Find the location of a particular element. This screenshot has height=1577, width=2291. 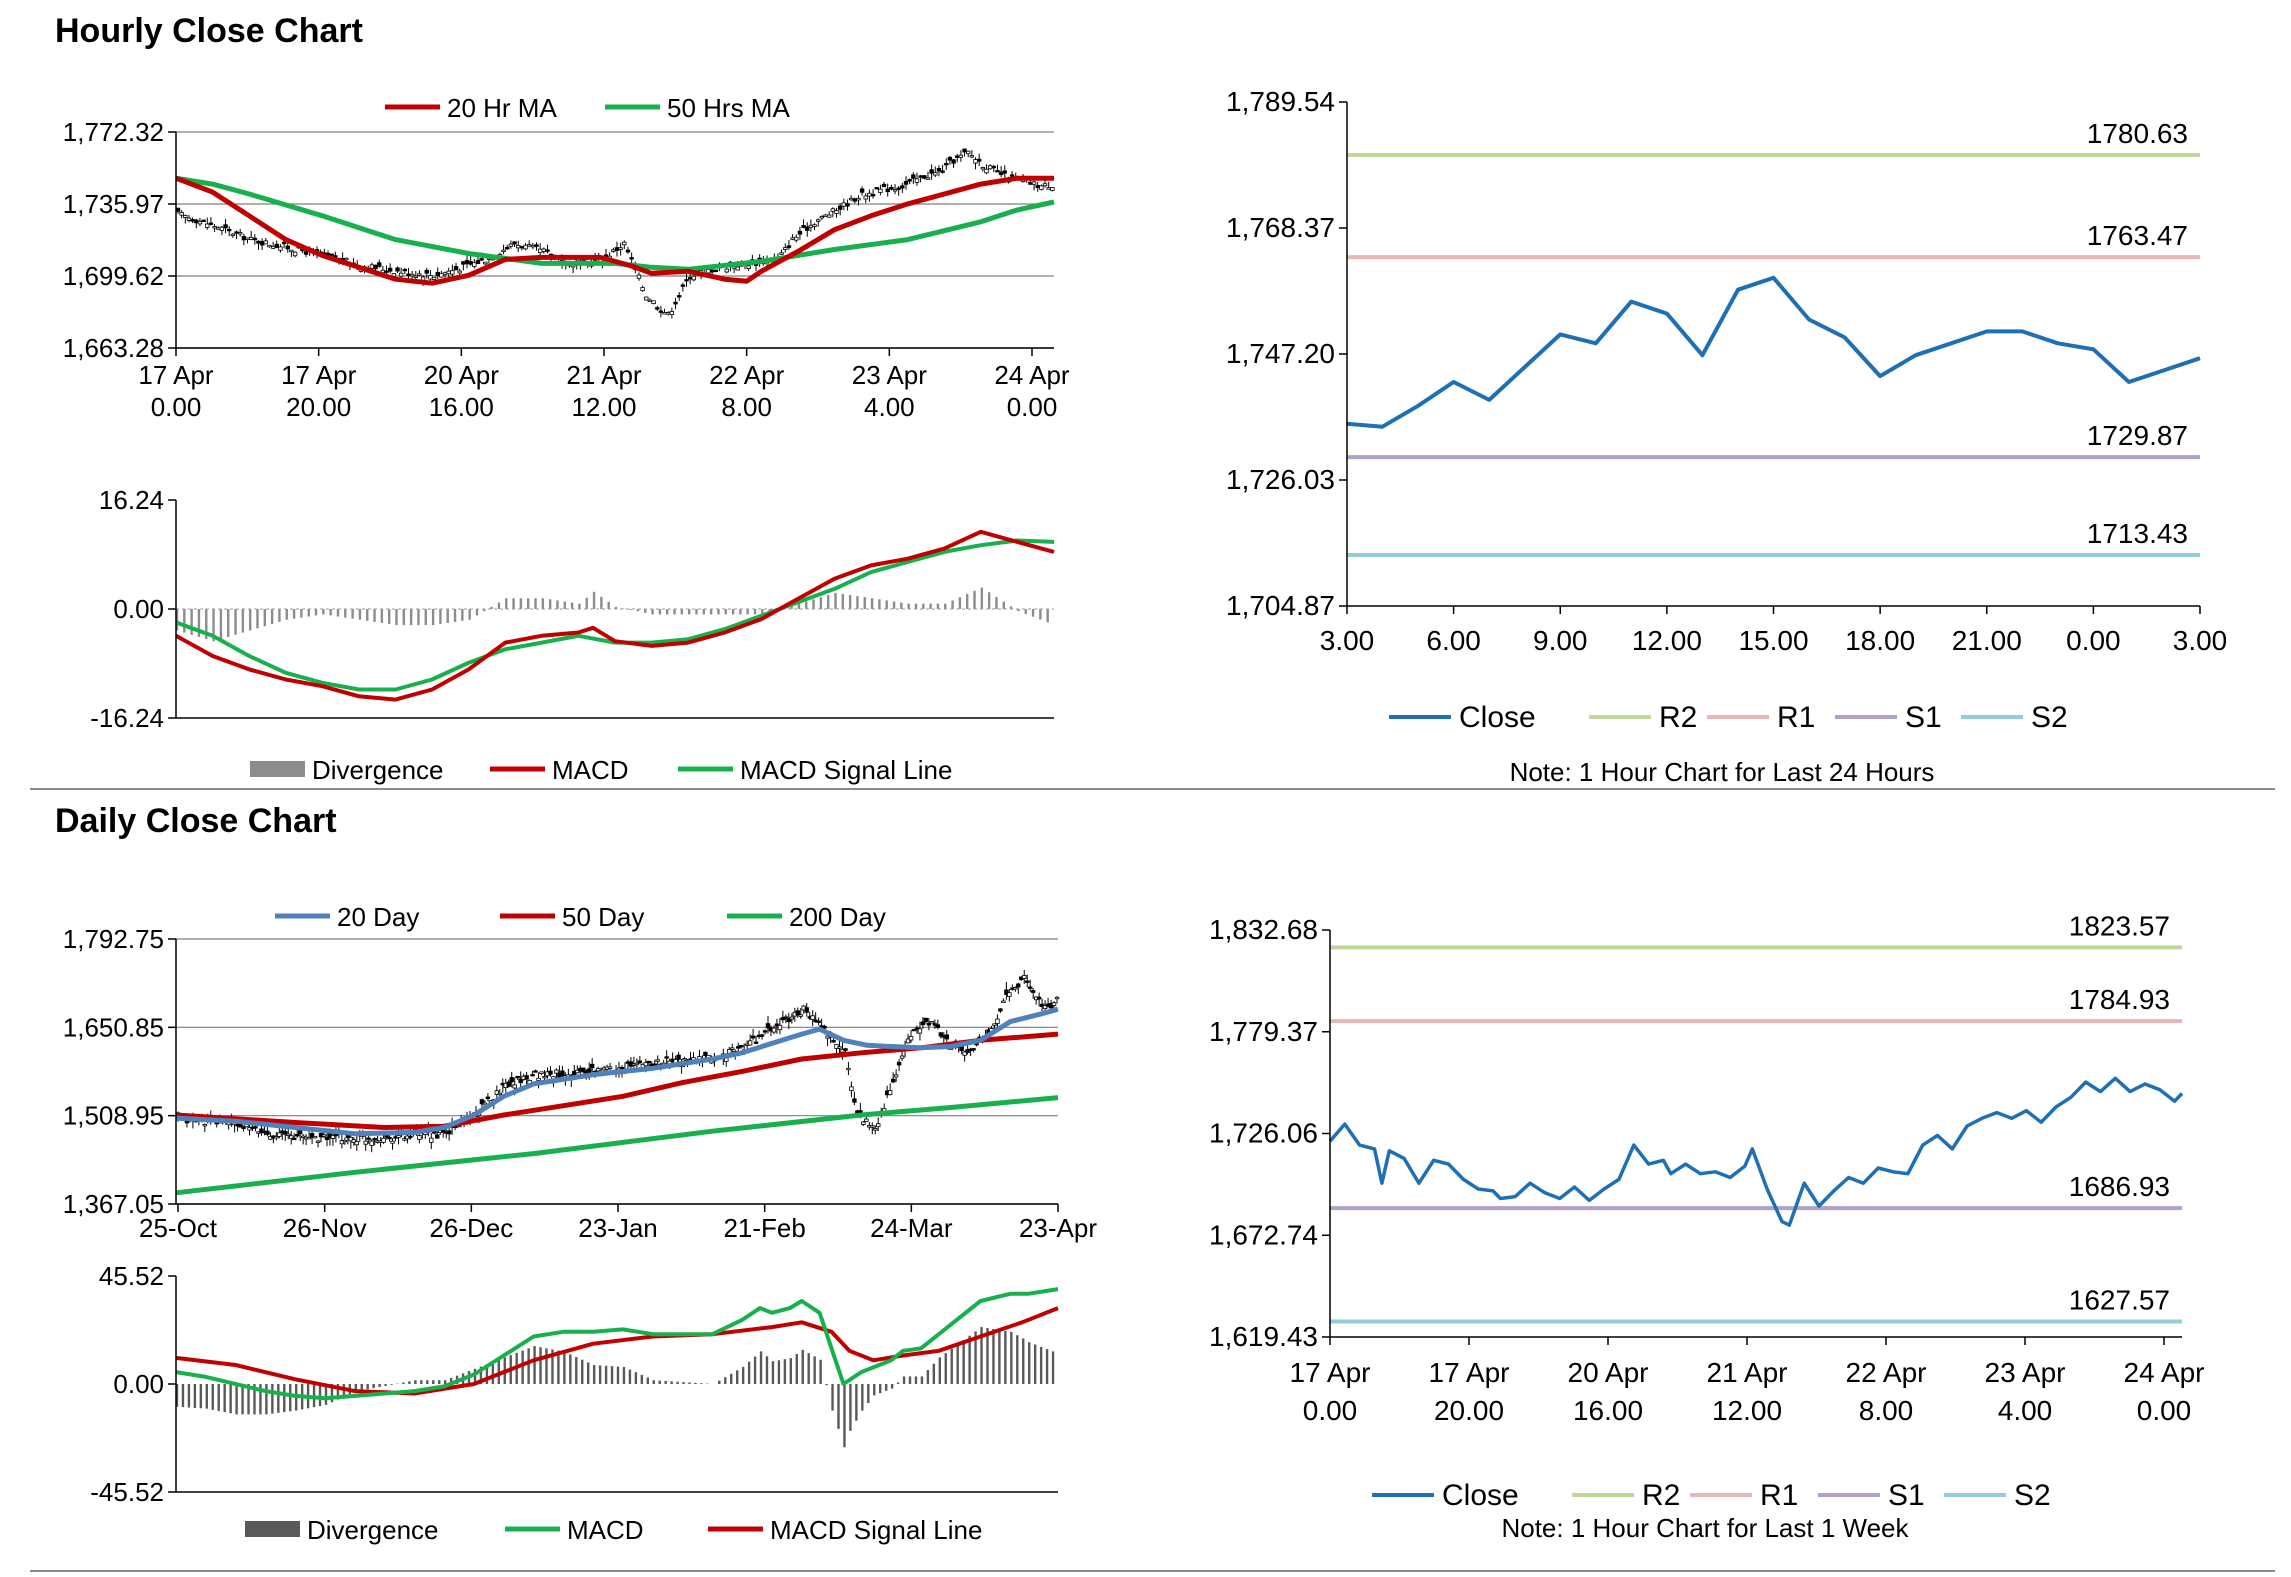

daily-price-ma200-line is located at coordinates (617, 1145).